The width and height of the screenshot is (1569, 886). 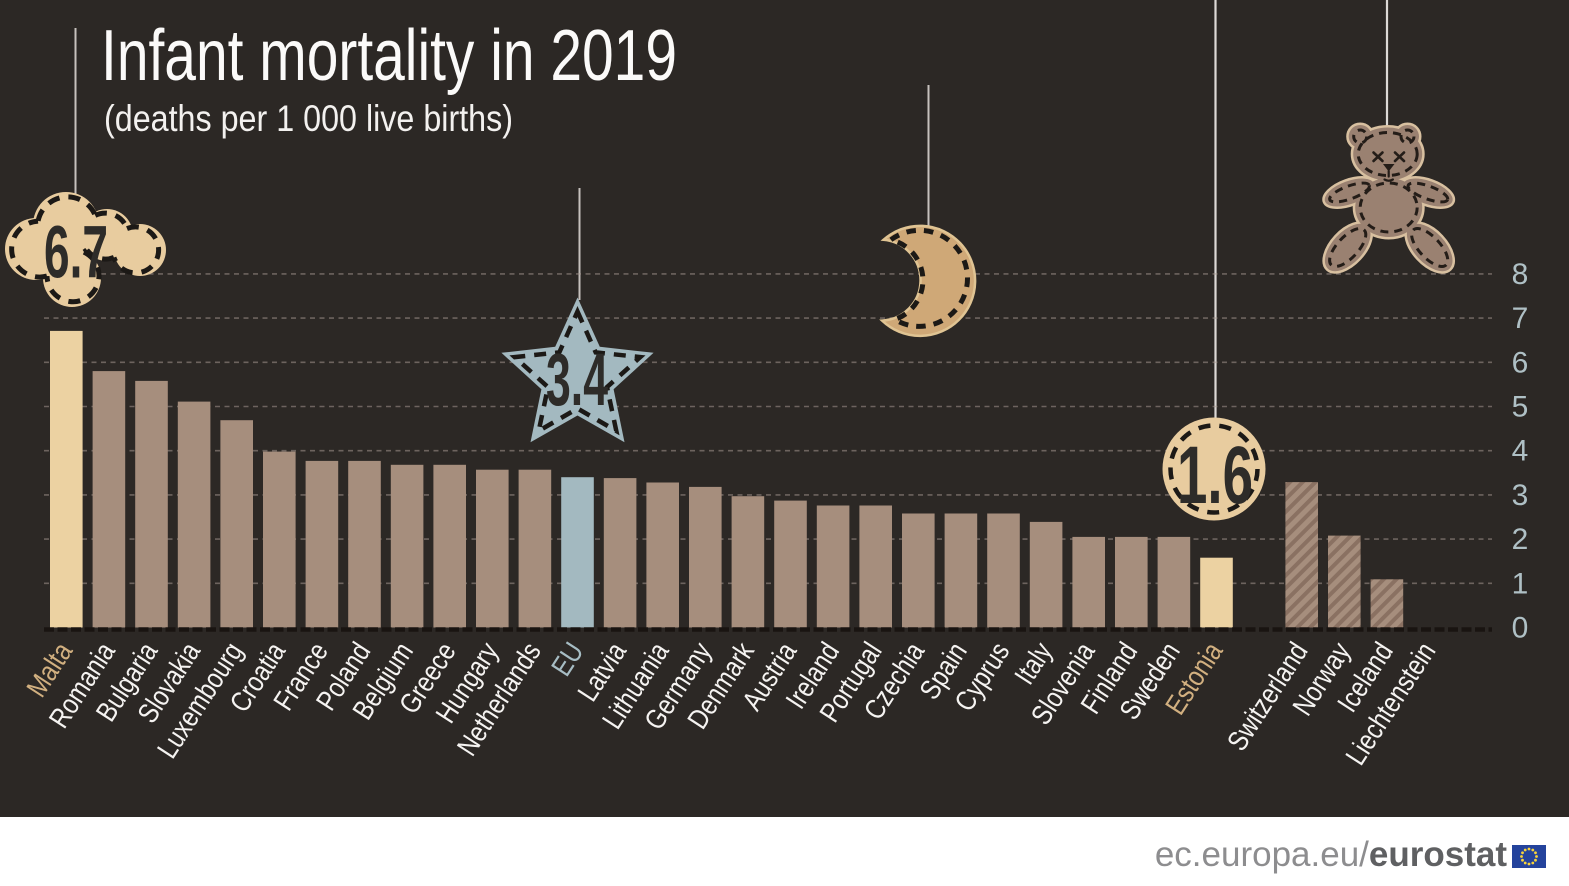 What do you see at coordinates (308, 118) in the screenshot?
I see `svg-text: (deaths per 1 000 live births)` at bounding box center [308, 118].